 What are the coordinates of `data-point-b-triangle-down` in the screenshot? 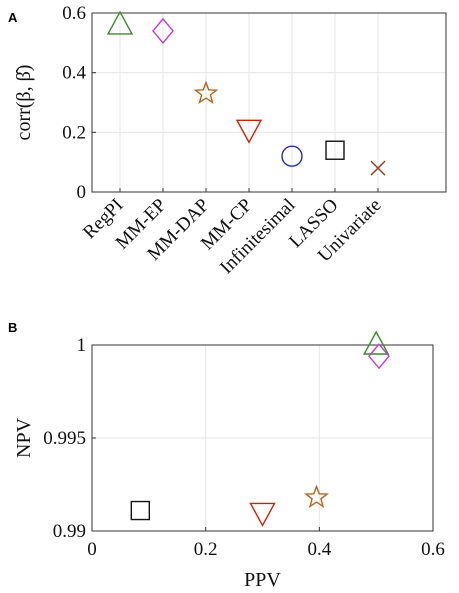 It's located at (262, 514).